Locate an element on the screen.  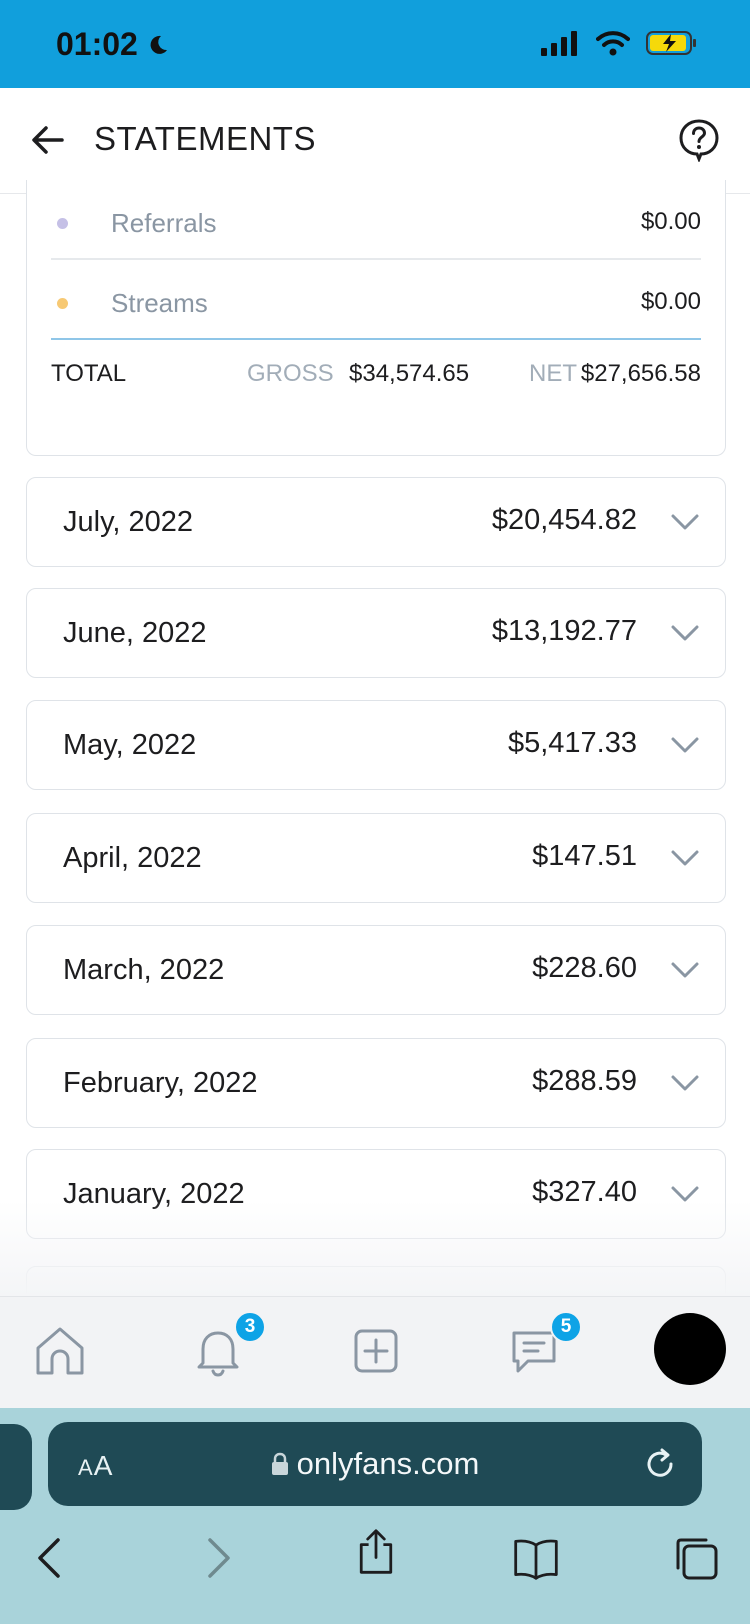
month-row-april-2022: April, 2022 $147.51 is located at coordinates (376, 858).